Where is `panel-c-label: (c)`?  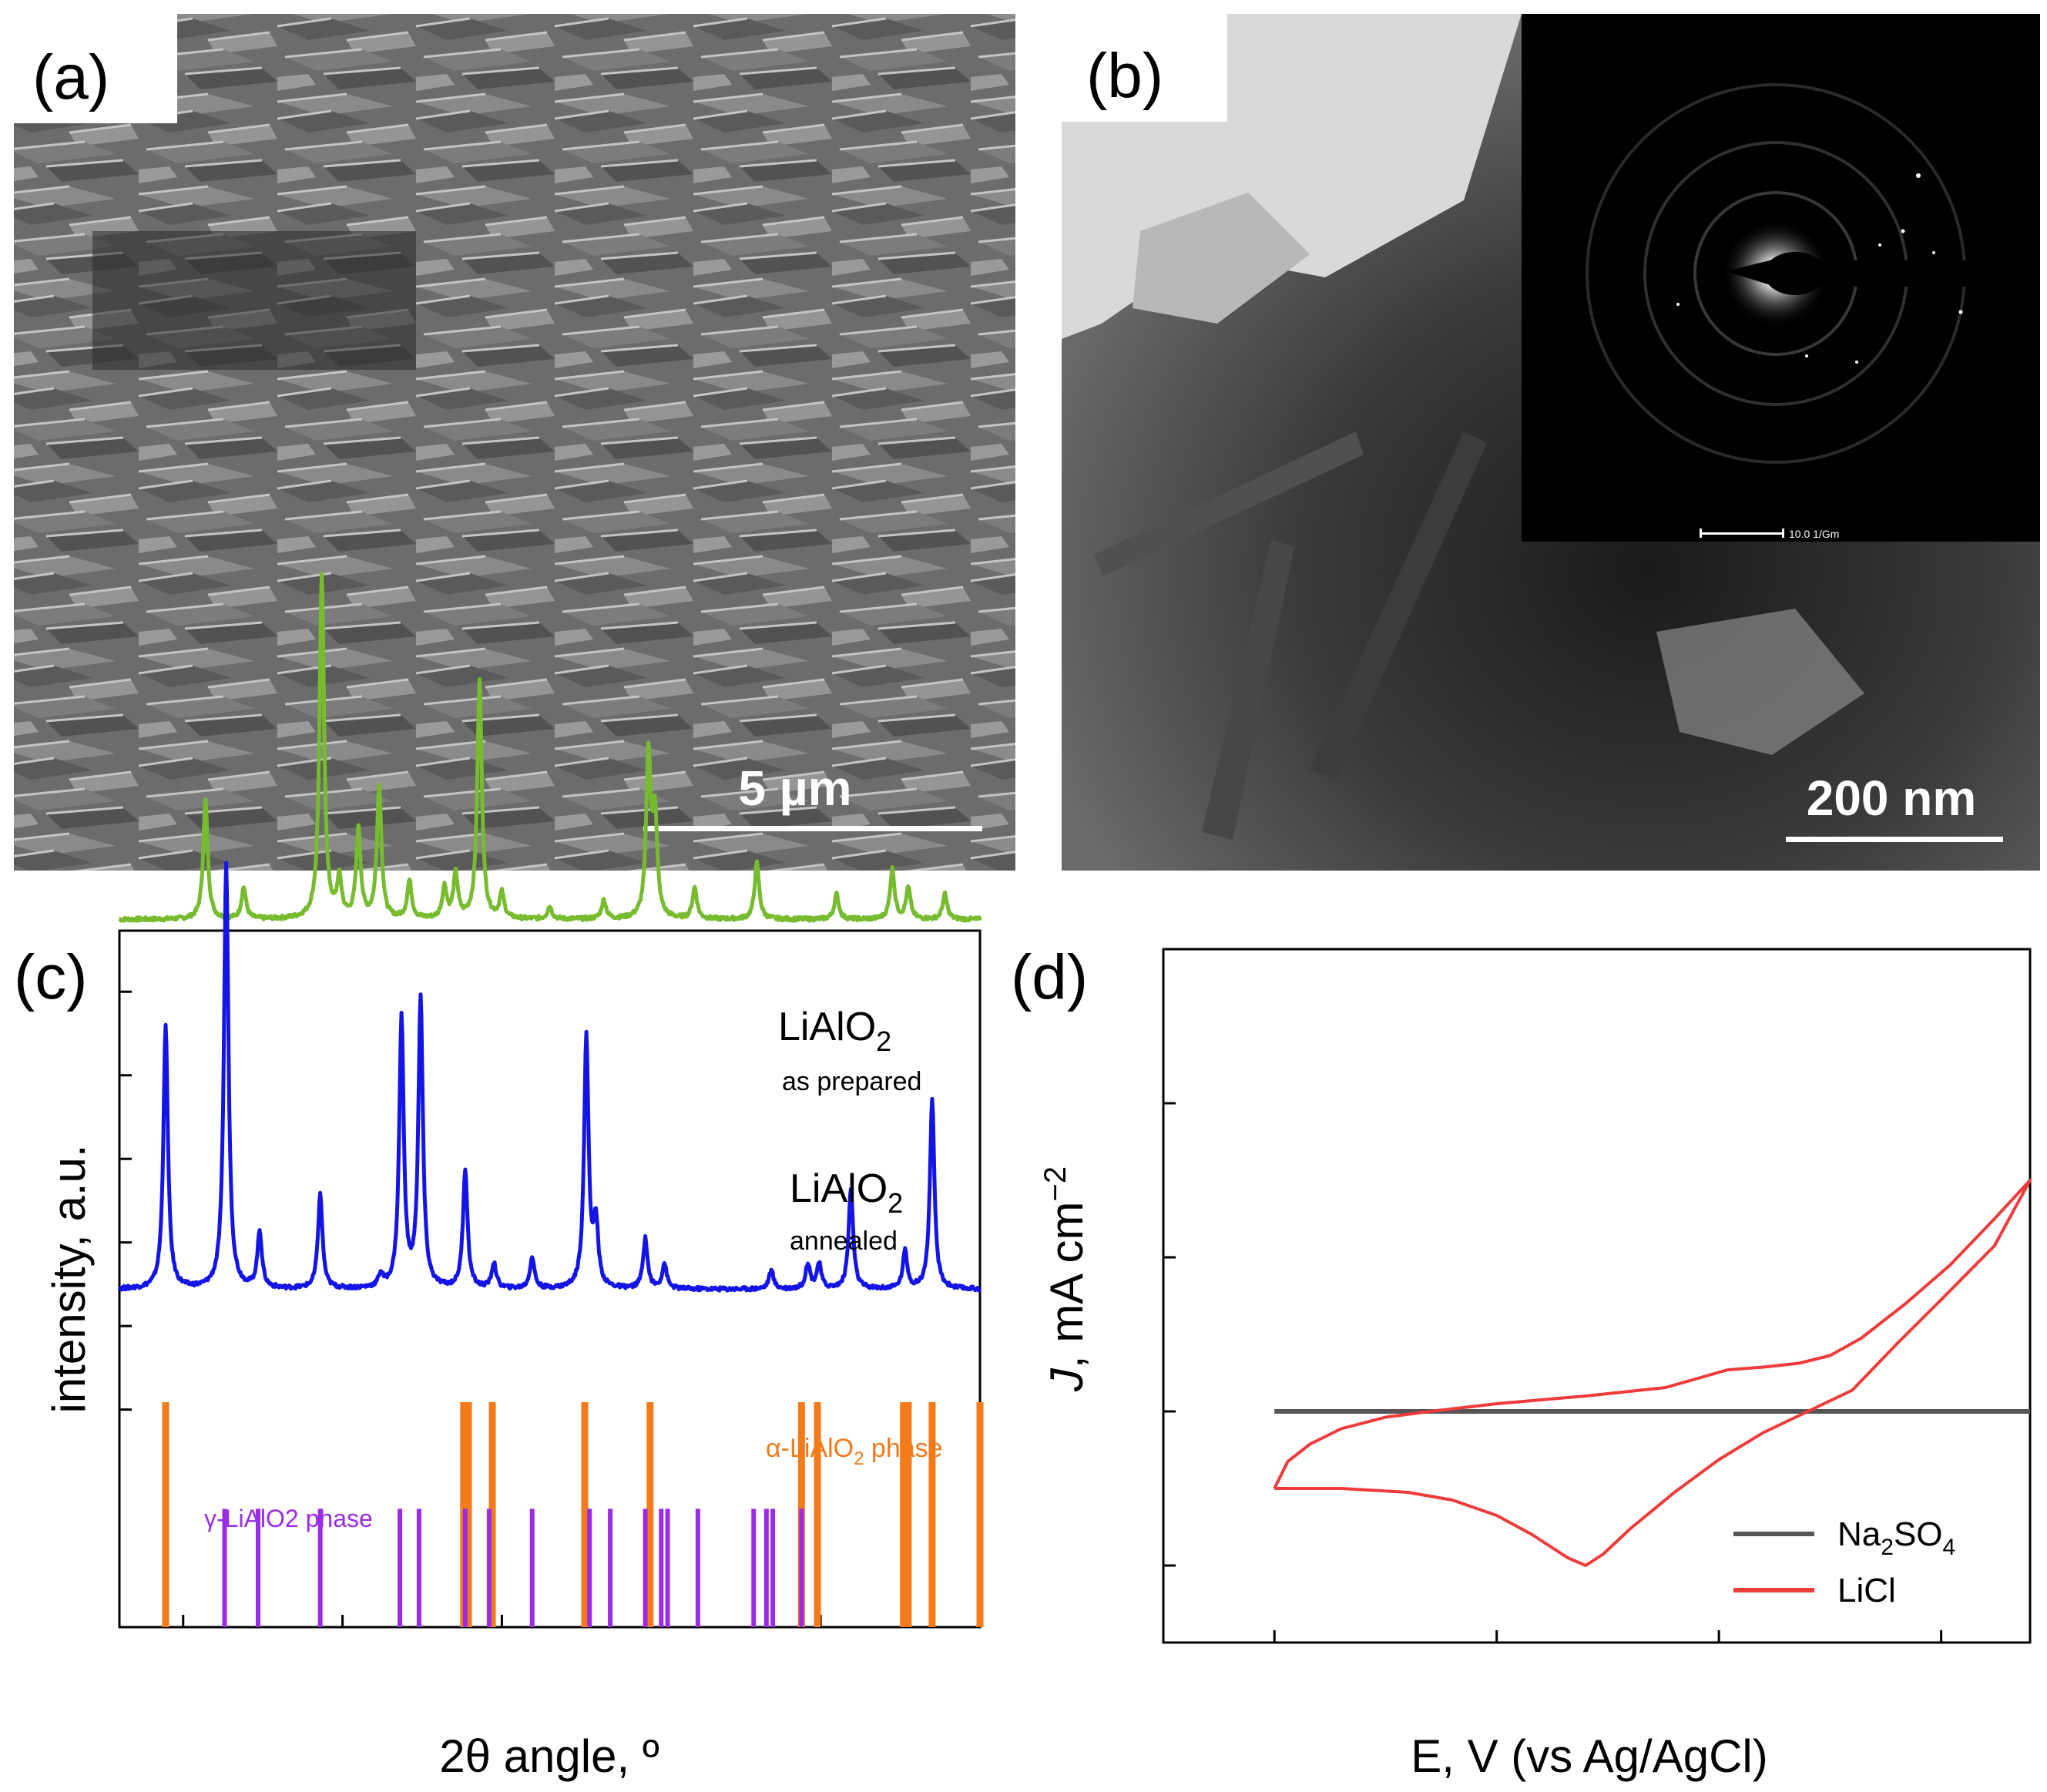
panel-c-label: (c) is located at coordinates (51, 977).